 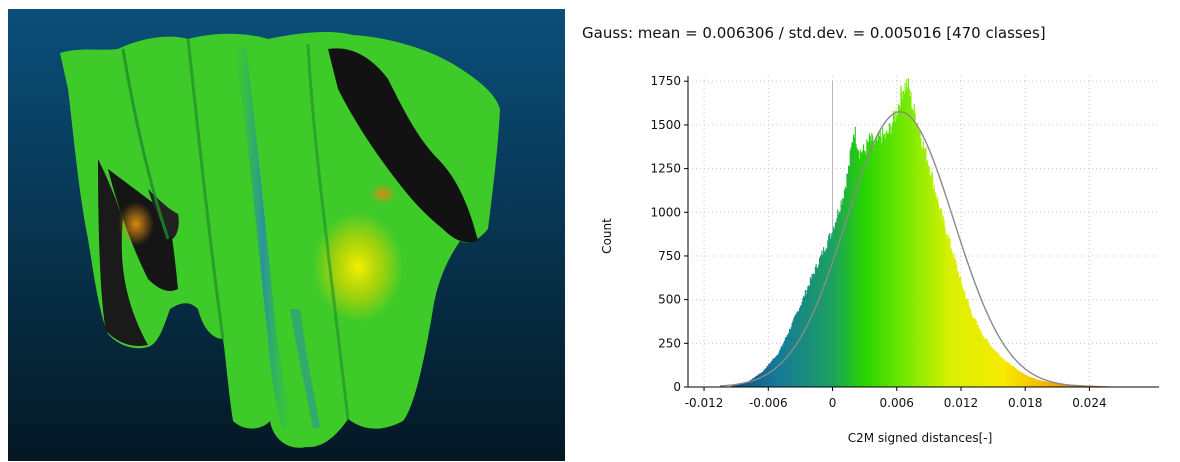 What do you see at coordinates (665, 212) in the screenshot?
I see `y-tick-label: 1000` at bounding box center [665, 212].